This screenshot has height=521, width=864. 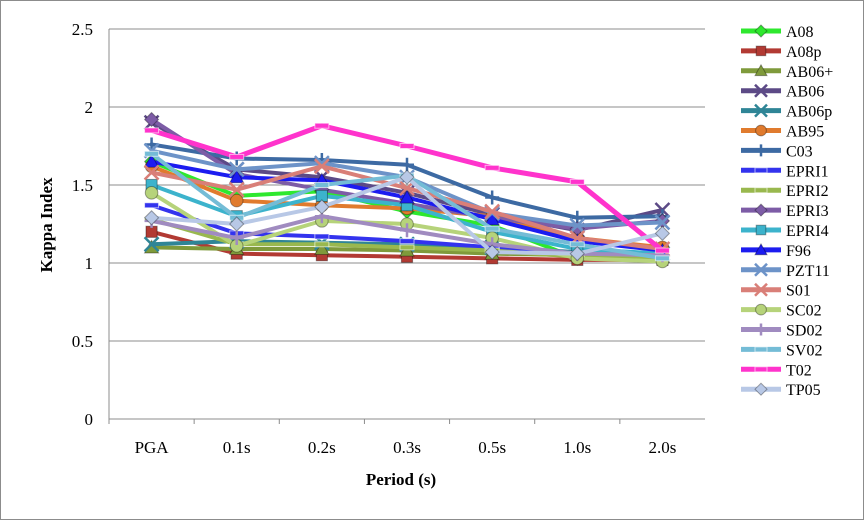 What do you see at coordinates (492, 447) in the screenshot?
I see `x-tick-label: 0.5s` at bounding box center [492, 447].